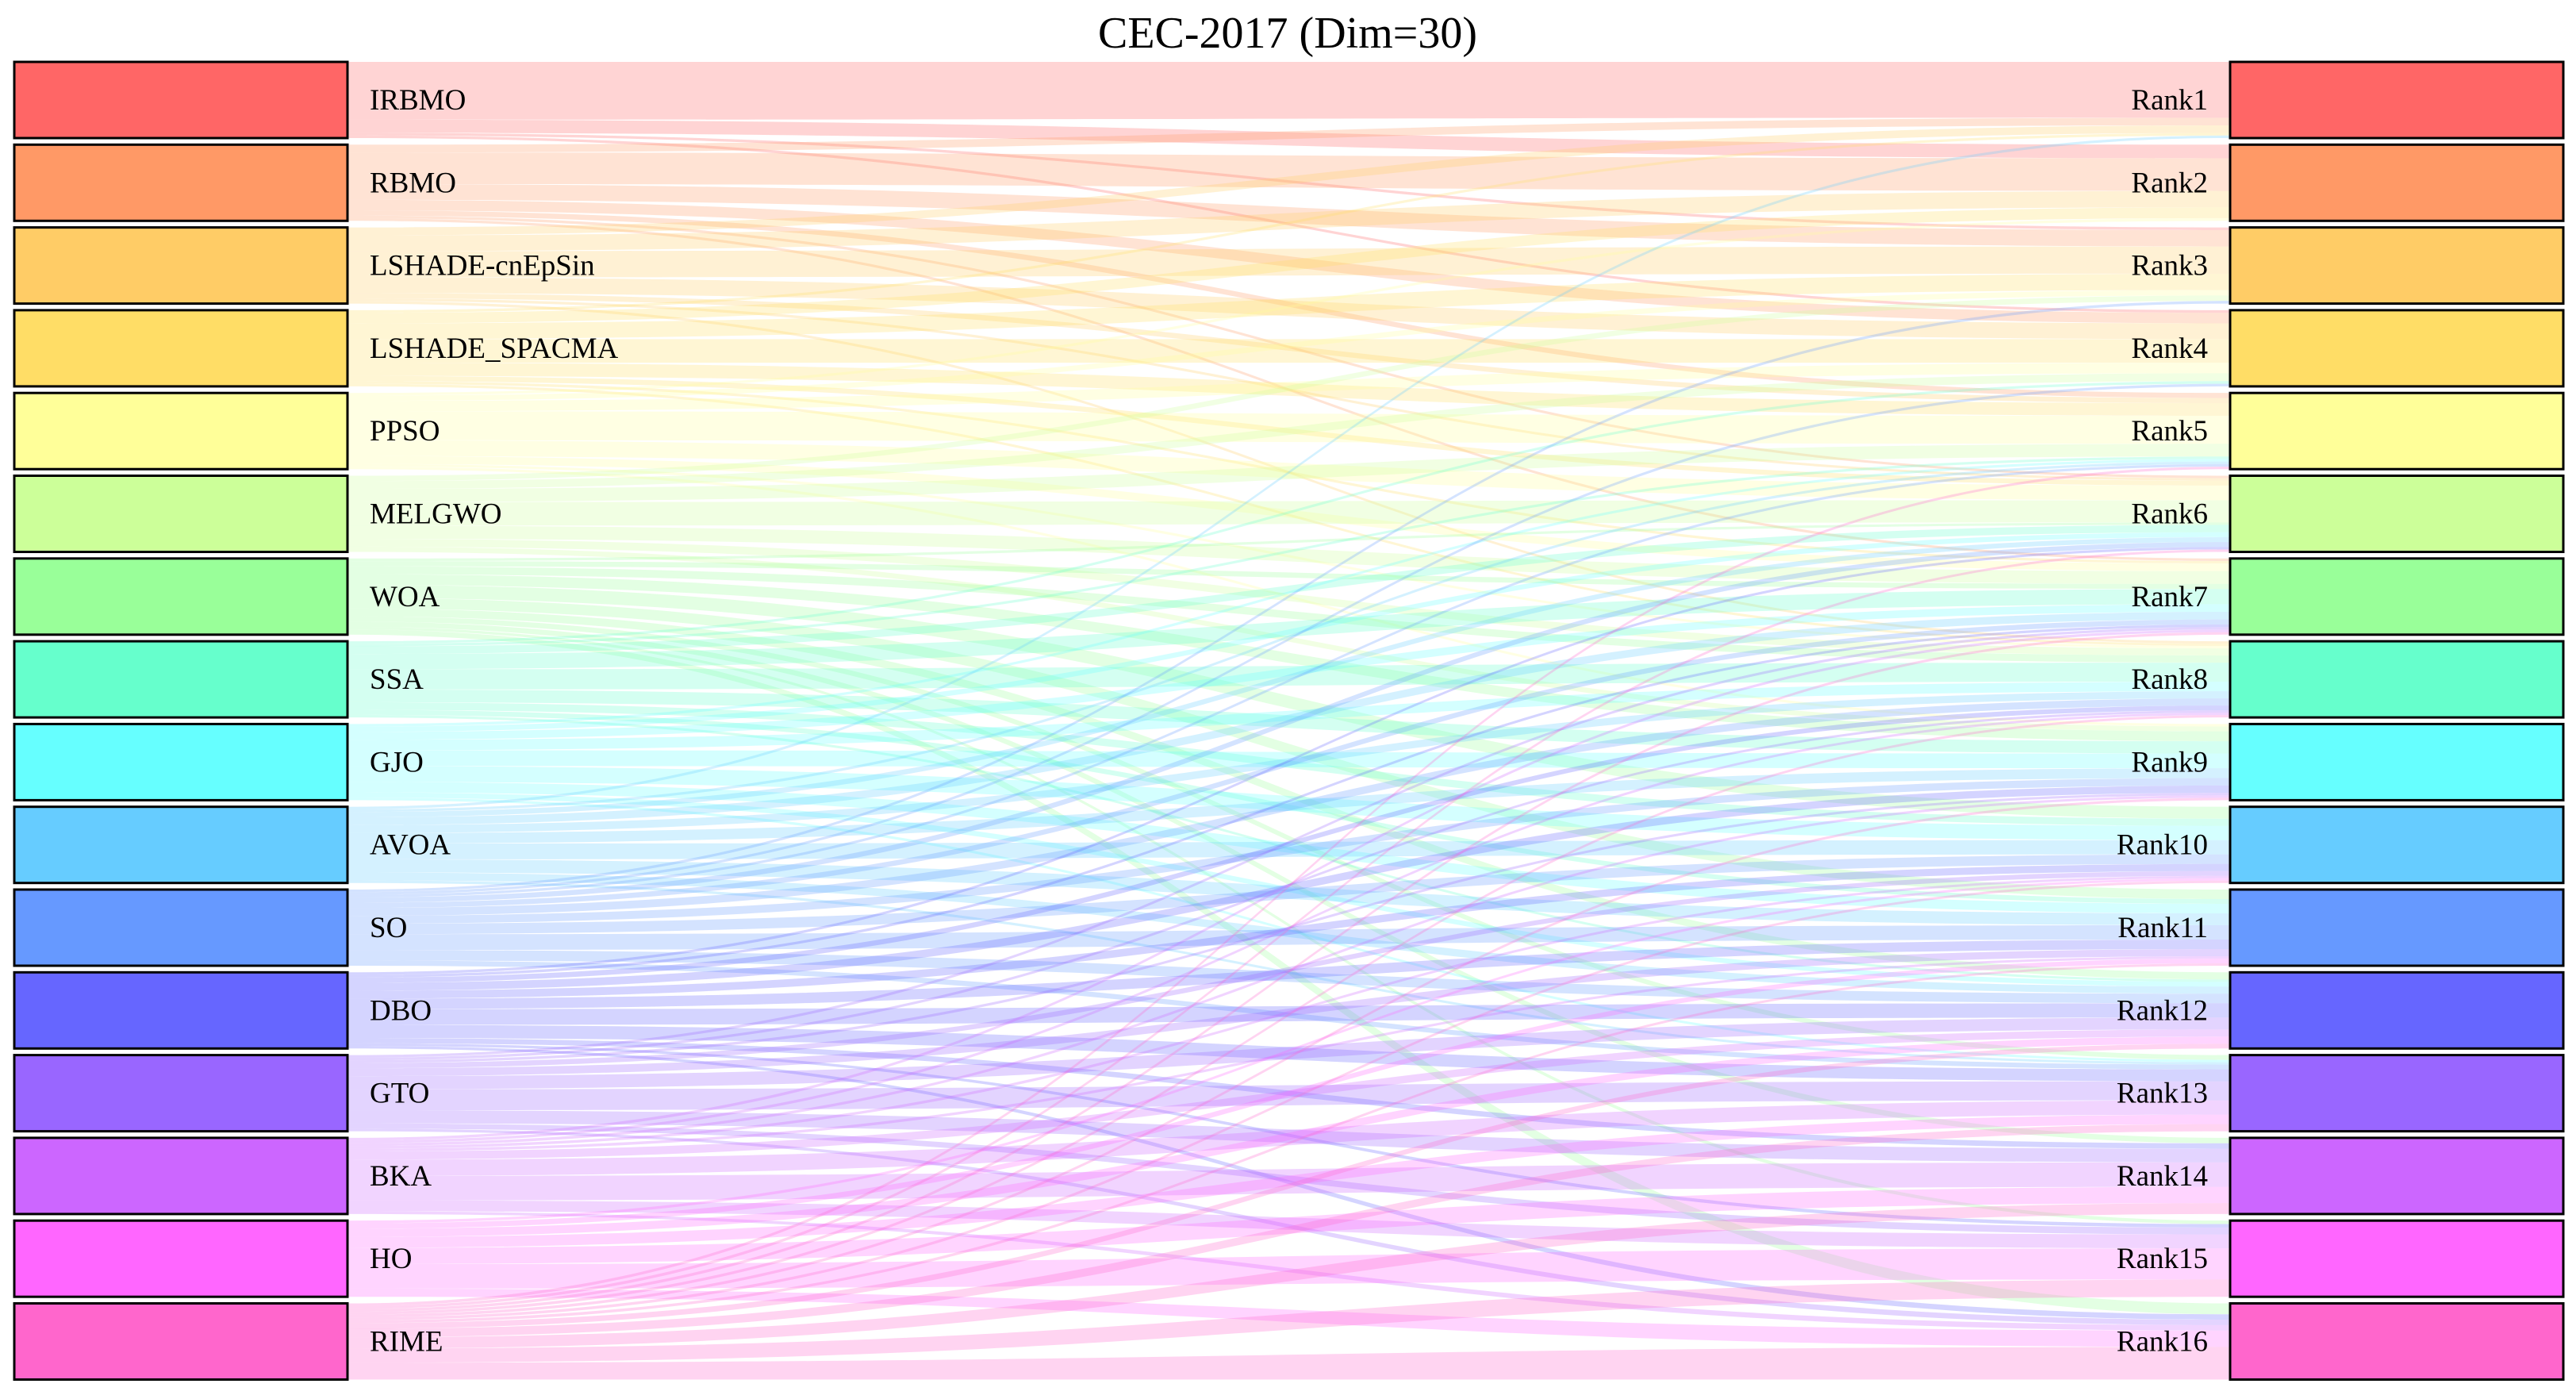 This screenshot has height=1399, width=2576. I want to click on target-label: Rank1, so click(2169, 100).